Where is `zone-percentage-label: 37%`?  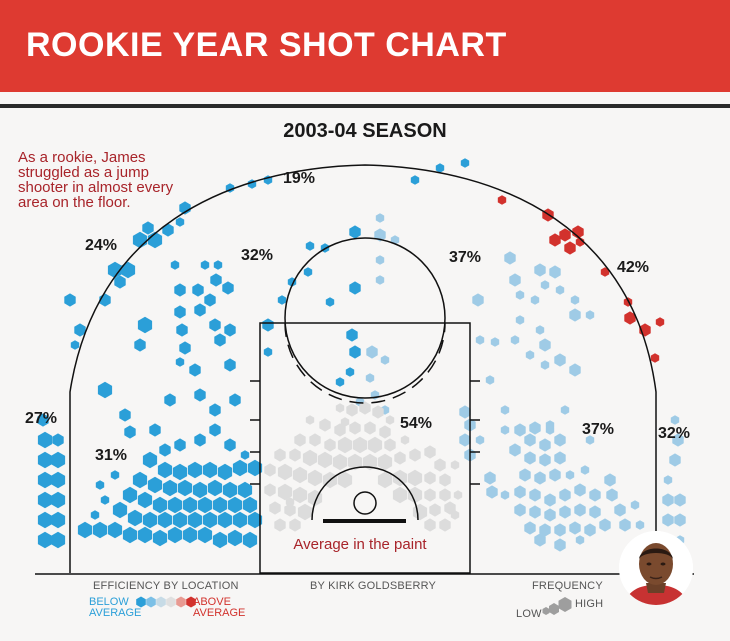
zone-percentage-label: 37% is located at coordinates (465, 257).